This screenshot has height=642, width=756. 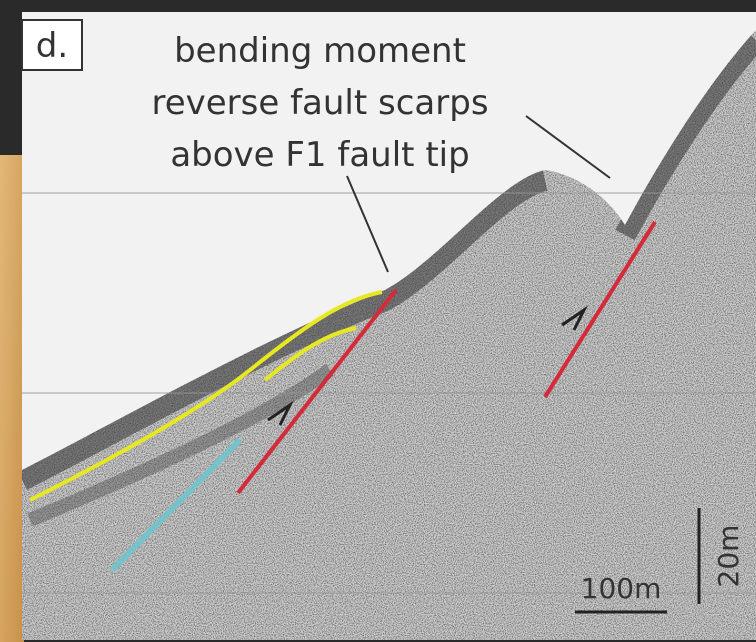 I want to click on fault, so click(x=600, y=309).